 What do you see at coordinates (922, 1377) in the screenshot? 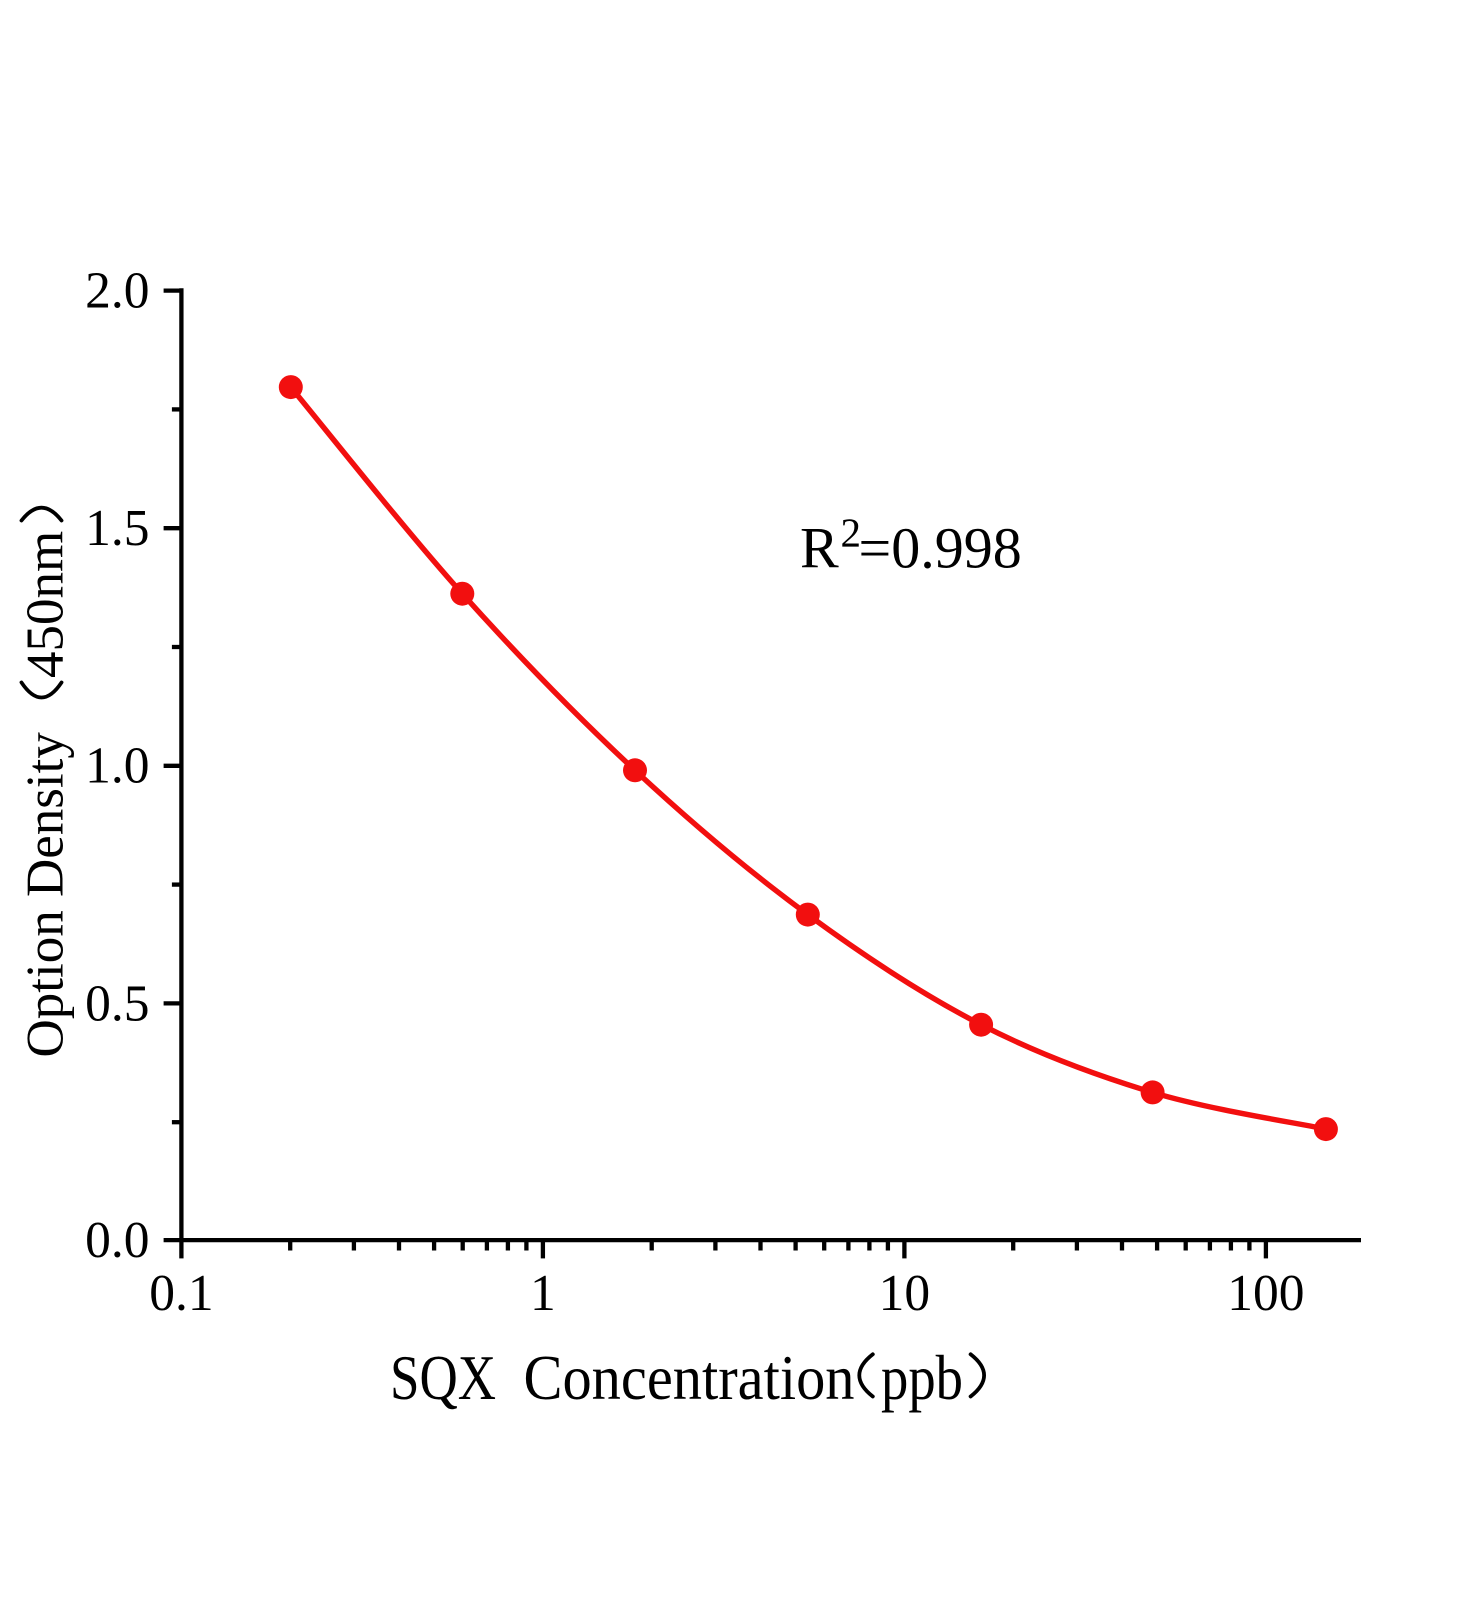
I see `svg-text: ppb` at bounding box center [922, 1377].